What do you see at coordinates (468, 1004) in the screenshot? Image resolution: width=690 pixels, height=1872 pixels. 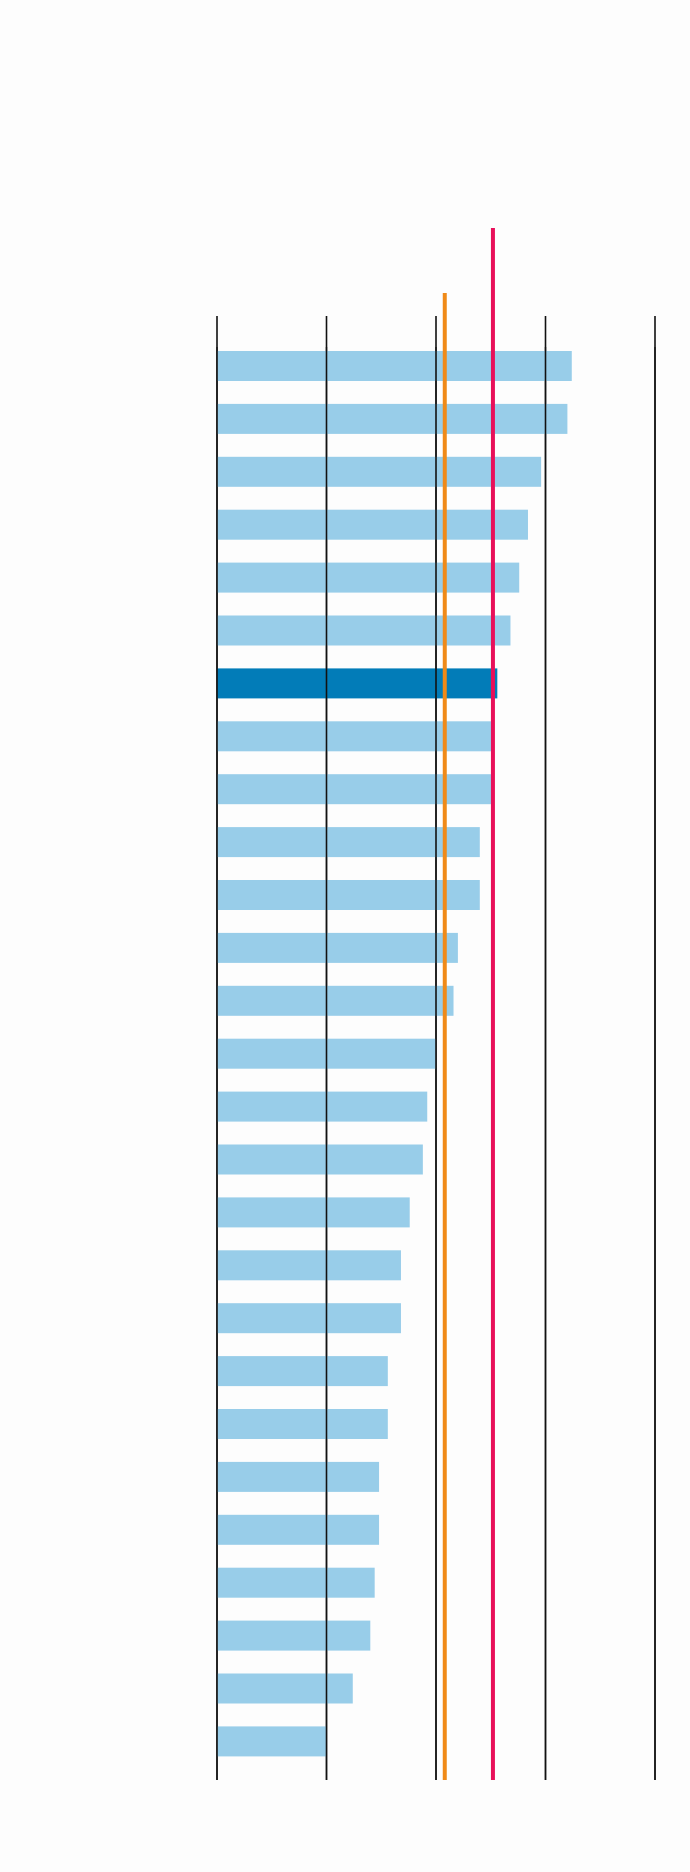 I see `reference-lines` at bounding box center [468, 1004].